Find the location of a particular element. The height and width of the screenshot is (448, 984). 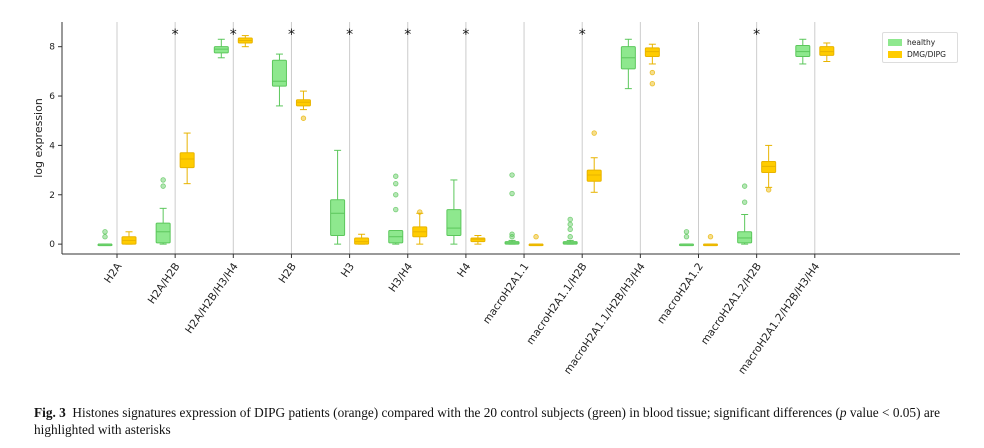

x-tick-label: H2A/H2B/H3/H4 is located at coordinates (212, 298).